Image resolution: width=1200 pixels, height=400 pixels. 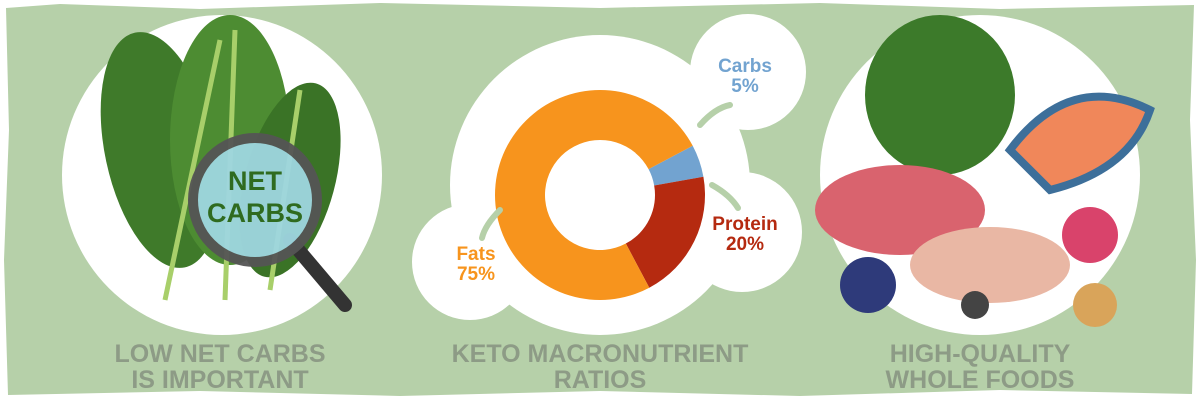 I want to click on caption: IS IMPORTANT, so click(x=219, y=380).